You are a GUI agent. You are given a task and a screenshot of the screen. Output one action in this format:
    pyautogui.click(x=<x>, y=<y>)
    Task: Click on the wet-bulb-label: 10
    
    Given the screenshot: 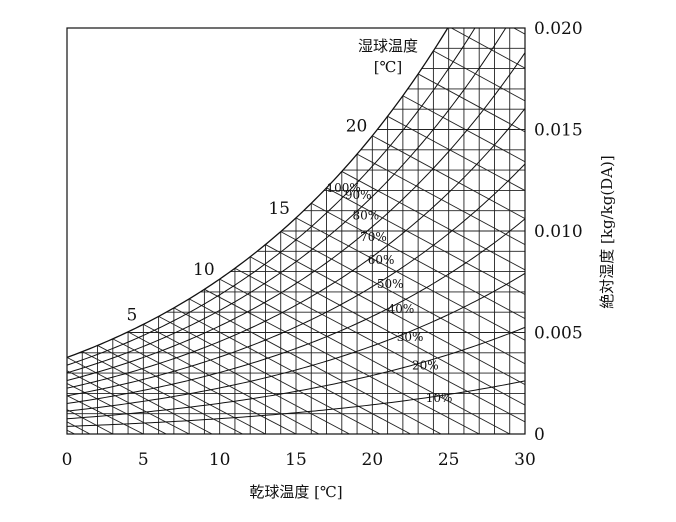 What is the action you would take?
    pyautogui.click(x=204, y=270)
    